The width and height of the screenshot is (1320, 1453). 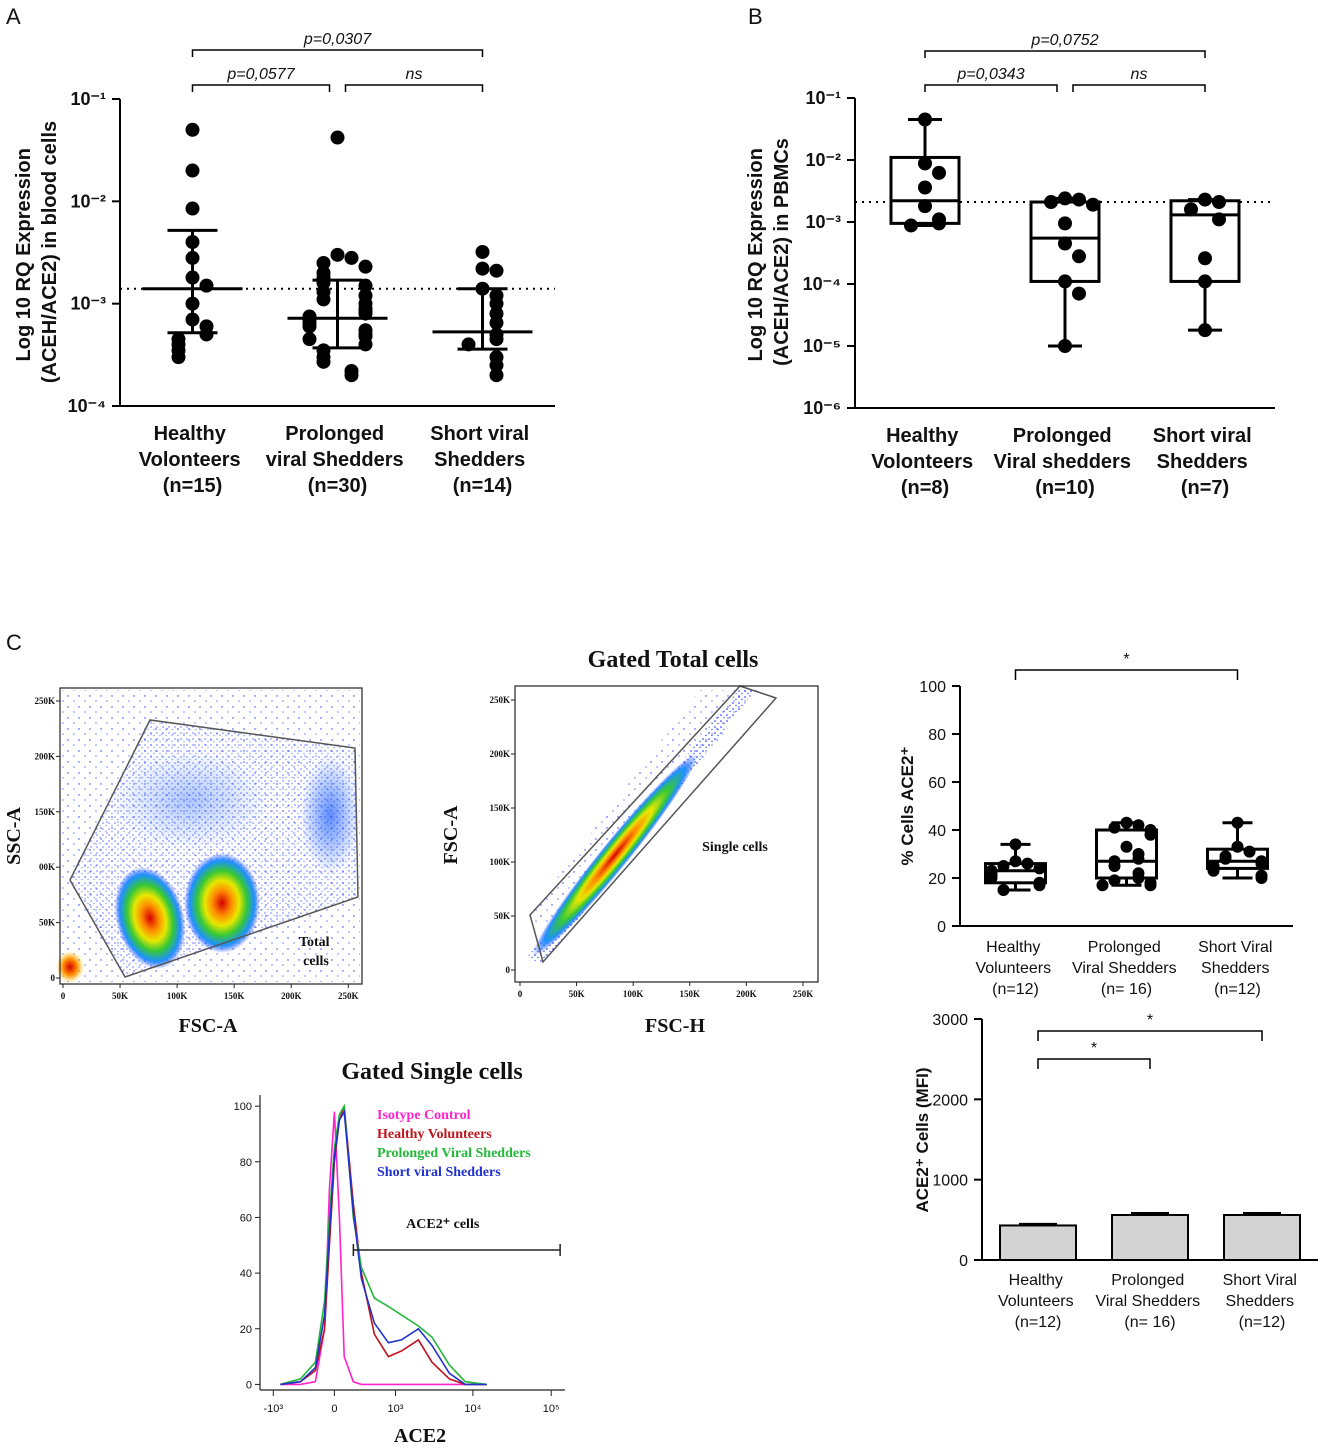 I want to click on x-tick-label: 250K, so click(x=348, y=996).